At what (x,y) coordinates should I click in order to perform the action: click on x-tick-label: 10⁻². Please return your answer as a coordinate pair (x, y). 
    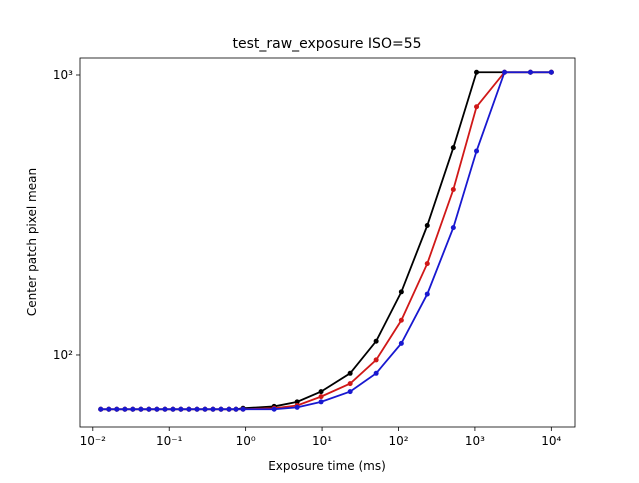
    Looking at the image, I should click on (93, 441).